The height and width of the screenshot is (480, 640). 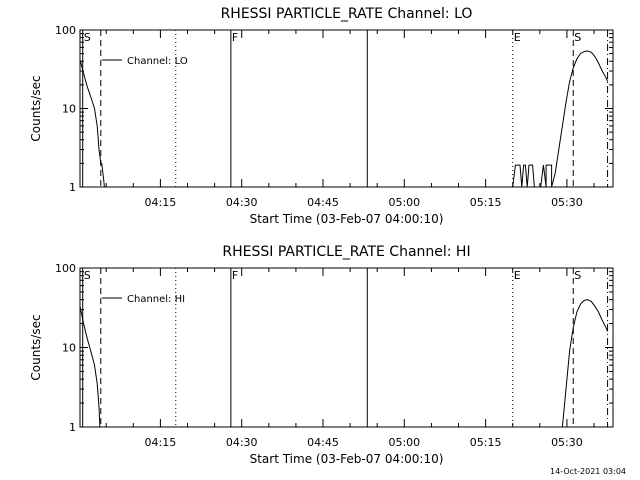 I want to click on plot-title: RHESSI PARTICLE_RATE Channel: LO, so click(x=347, y=14).